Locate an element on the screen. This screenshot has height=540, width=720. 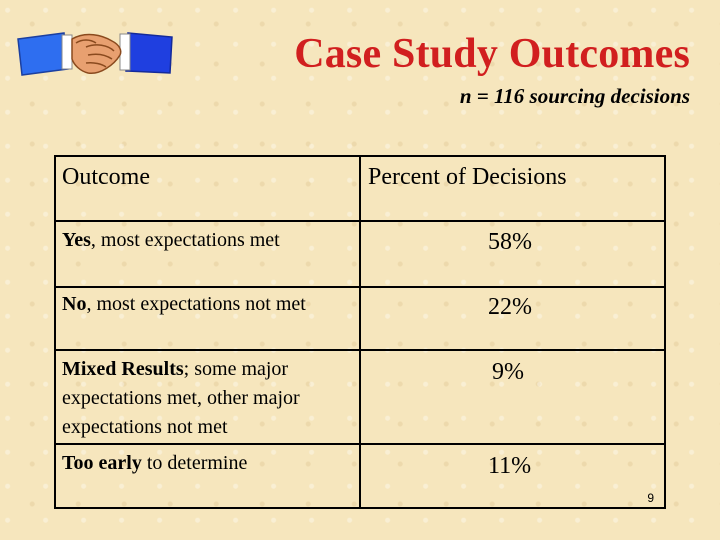
row-percent: 11% is located at coordinates (510, 466).